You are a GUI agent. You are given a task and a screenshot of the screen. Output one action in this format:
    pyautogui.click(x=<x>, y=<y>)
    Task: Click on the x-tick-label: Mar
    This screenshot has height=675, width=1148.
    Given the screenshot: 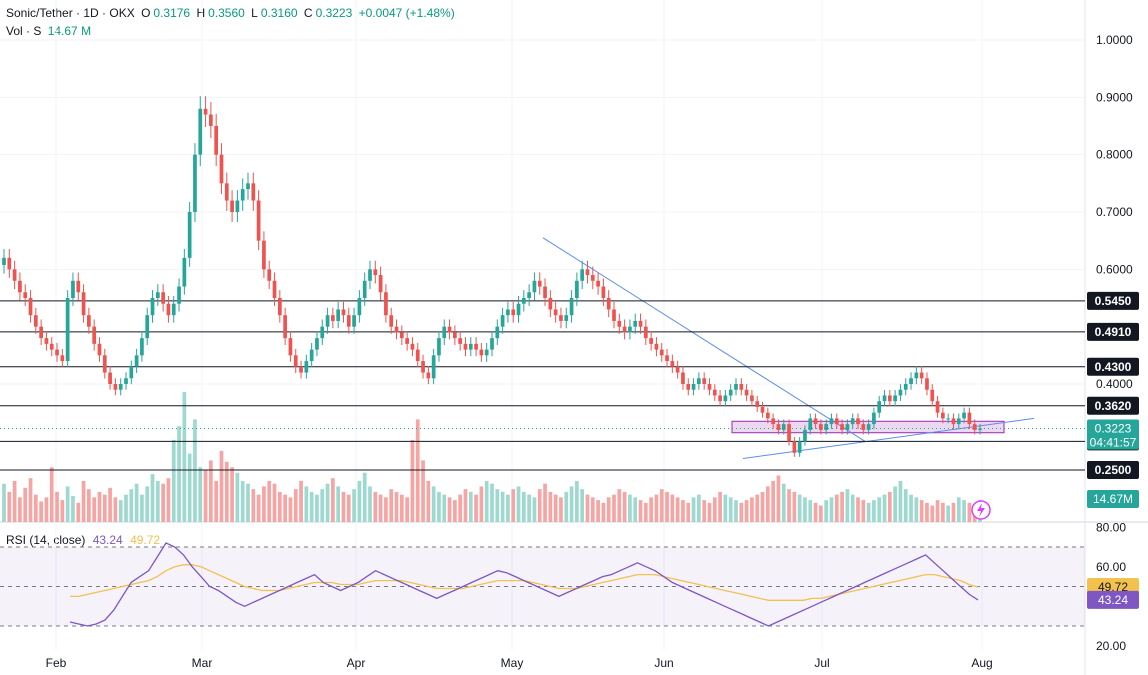 What is the action you would take?
    pyautogui.click(x=202, y=663)
    